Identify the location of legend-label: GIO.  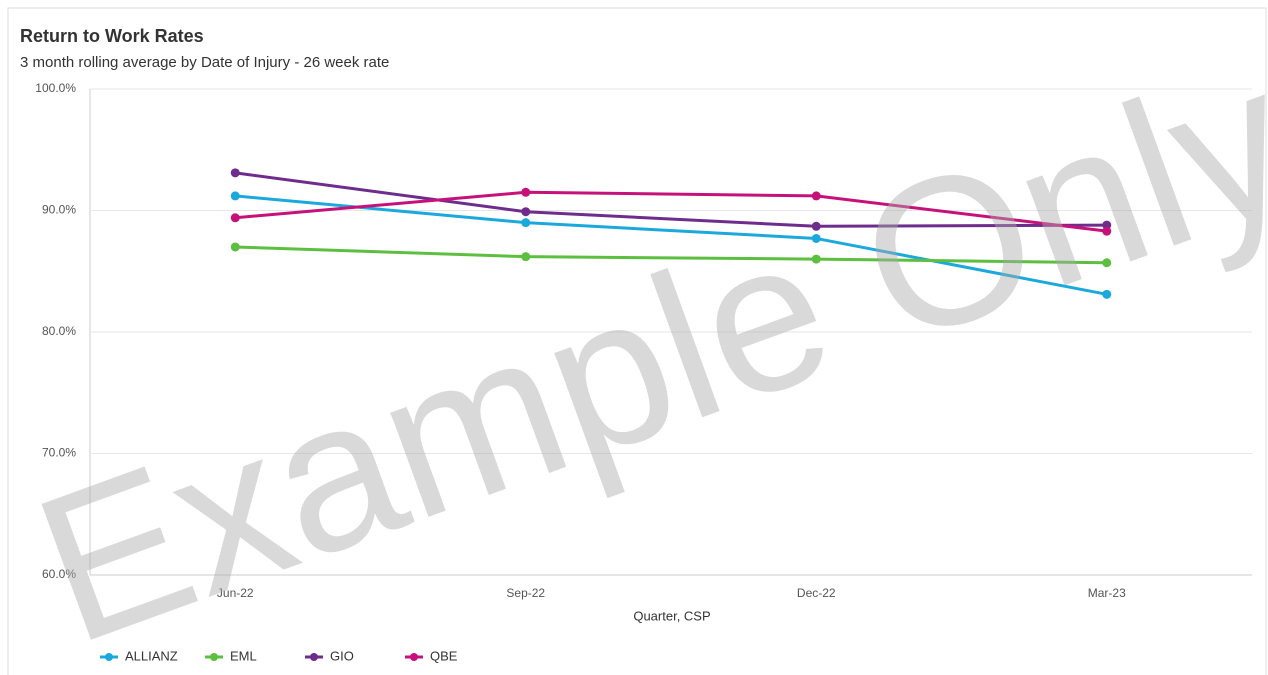
(342, 655).